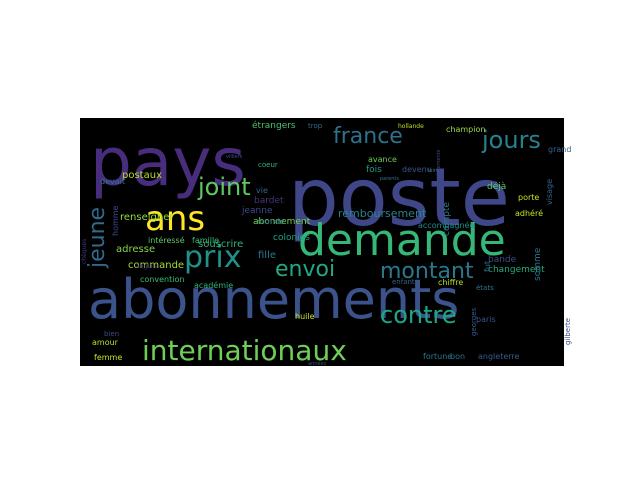  Describe the element at coordinates (213, 285) in the screenshot. I see `word-cloud-word: académie` at that location.